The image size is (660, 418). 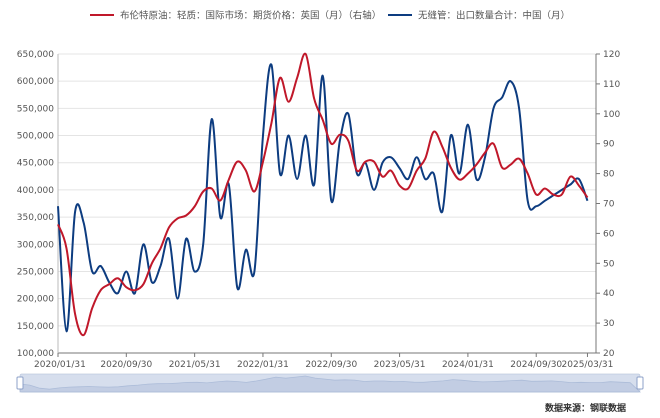 What do you see at coordinates (536, 365) in the screenshot?
I see `x-tick-label: 2024/09/30` at bounding box center [536, 365].